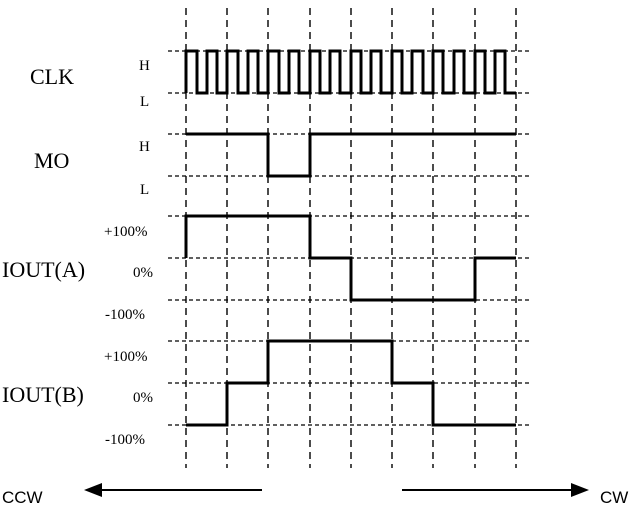  I want to click on iouta-neg-label: -100%, so click(125, 315).